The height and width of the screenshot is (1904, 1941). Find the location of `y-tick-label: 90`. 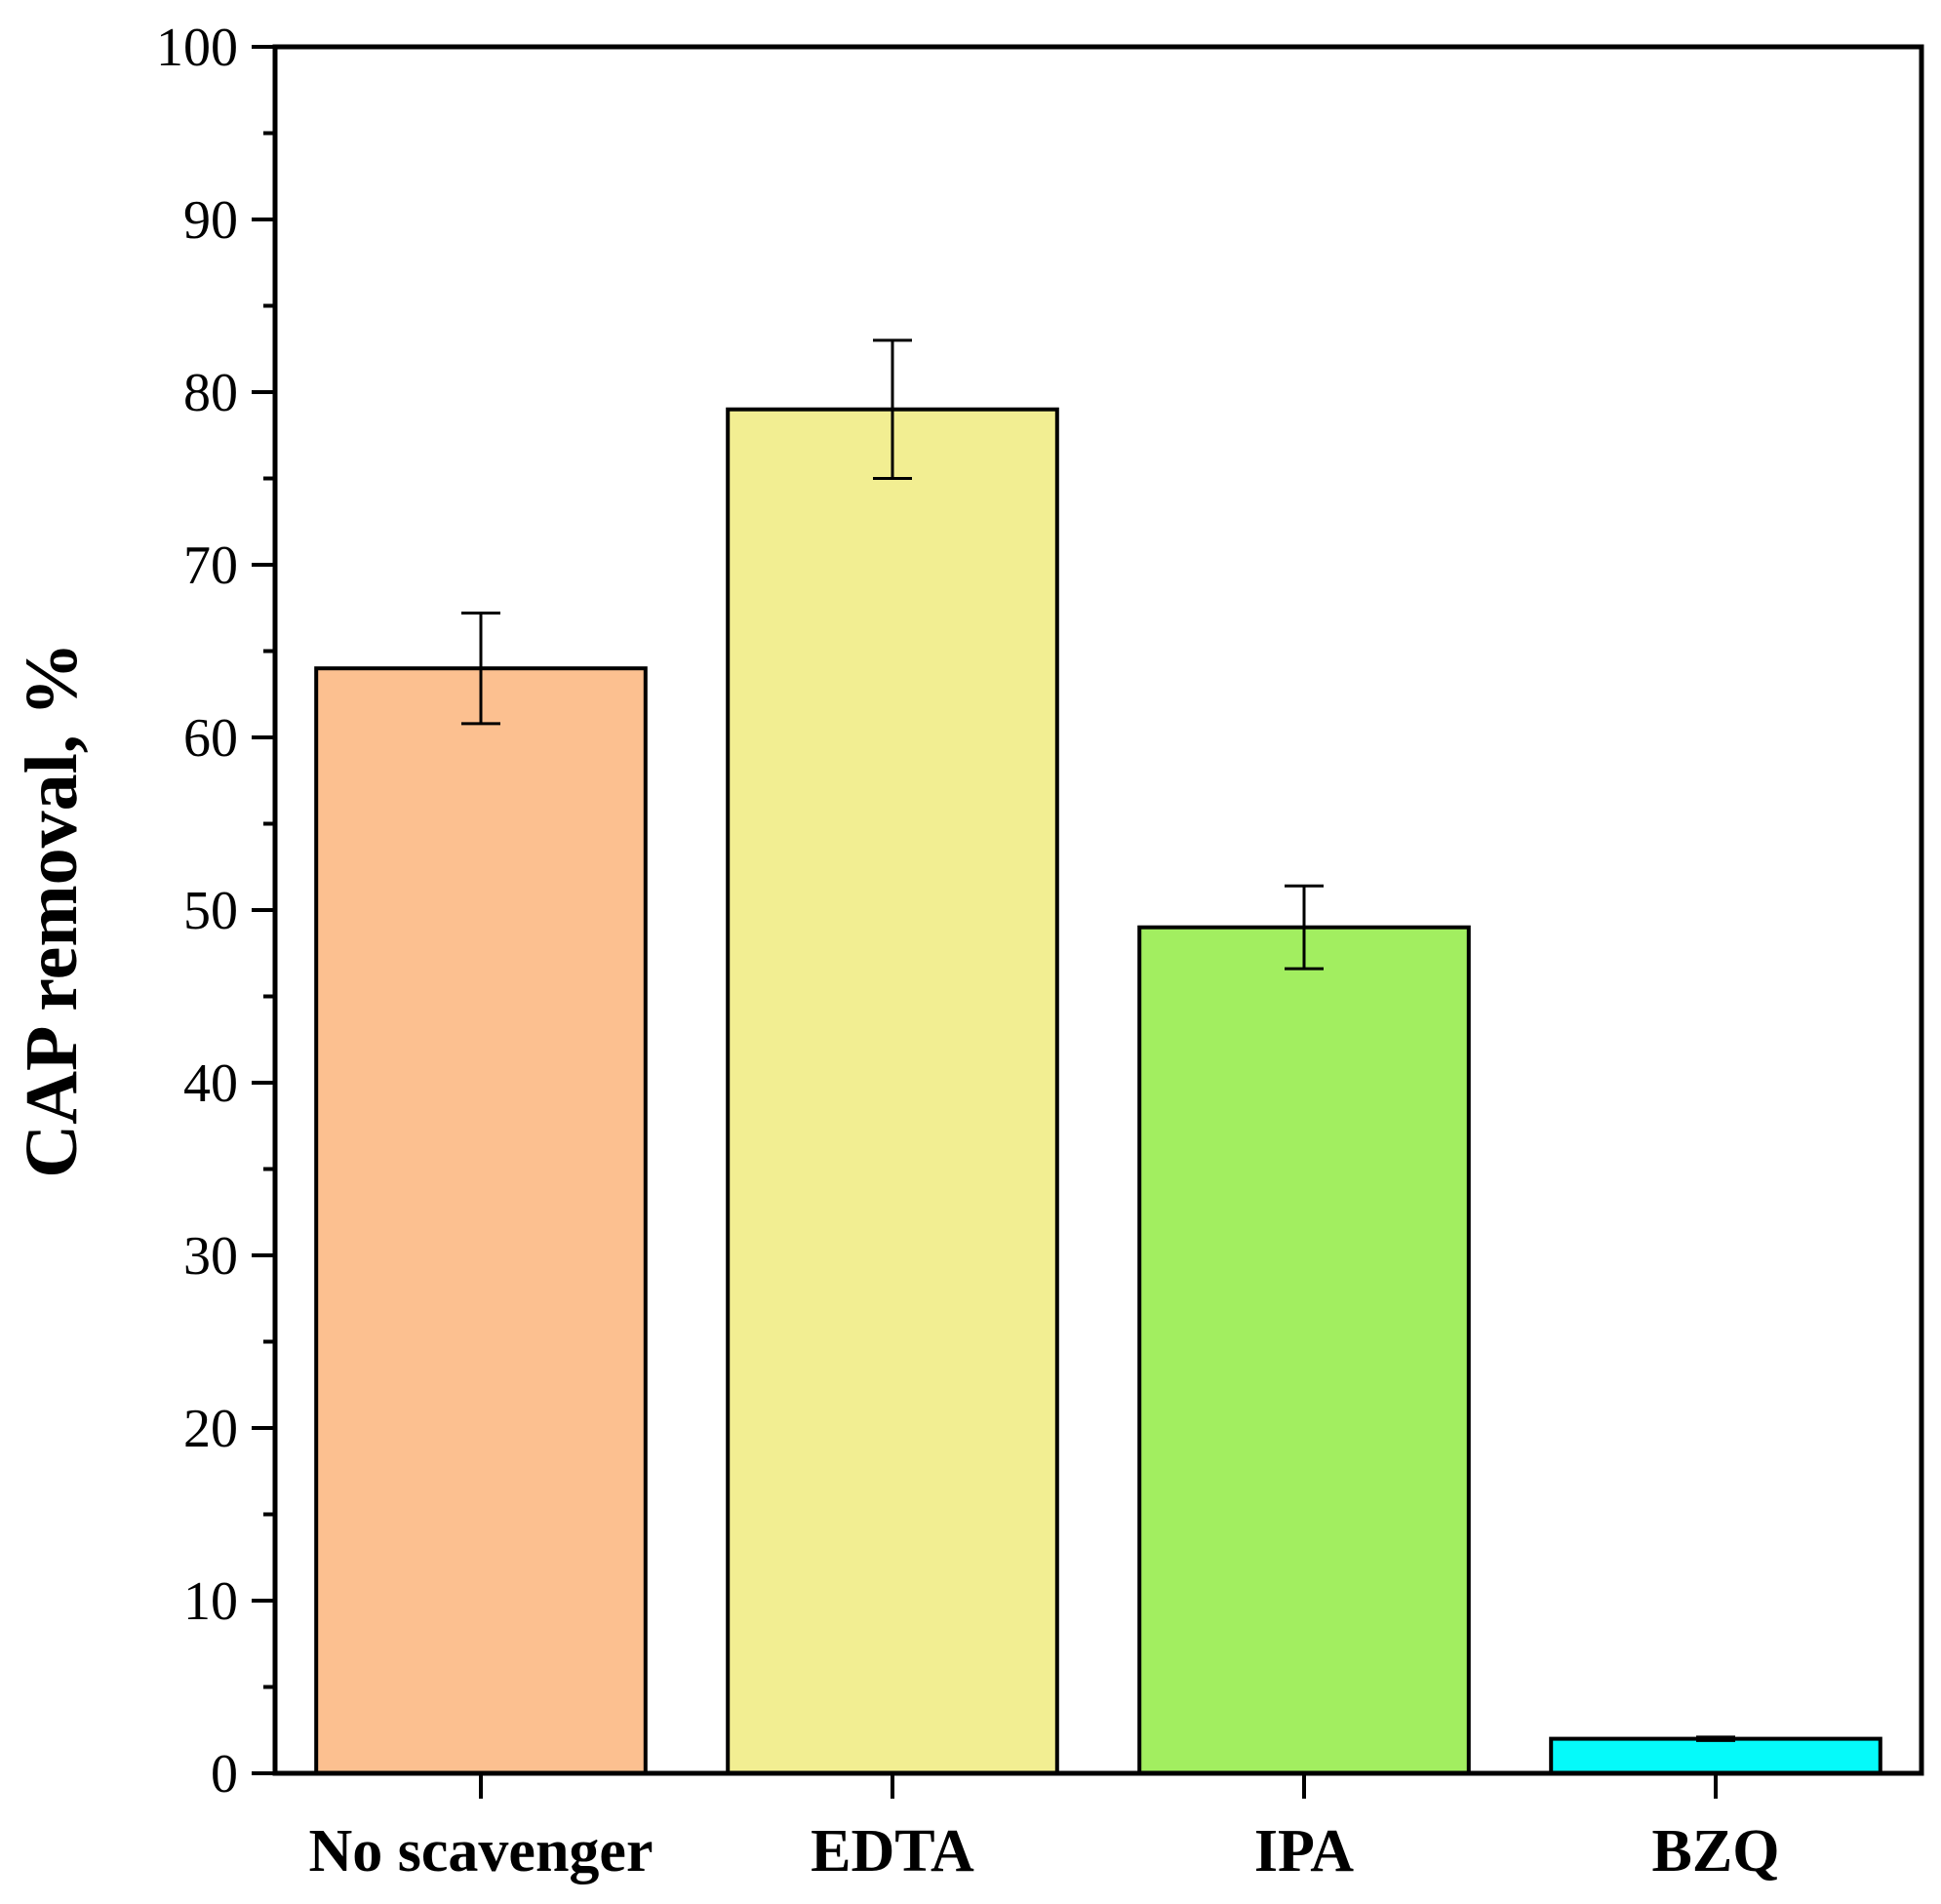

y-tick-label: 90 is located at coordinates (210, 220).